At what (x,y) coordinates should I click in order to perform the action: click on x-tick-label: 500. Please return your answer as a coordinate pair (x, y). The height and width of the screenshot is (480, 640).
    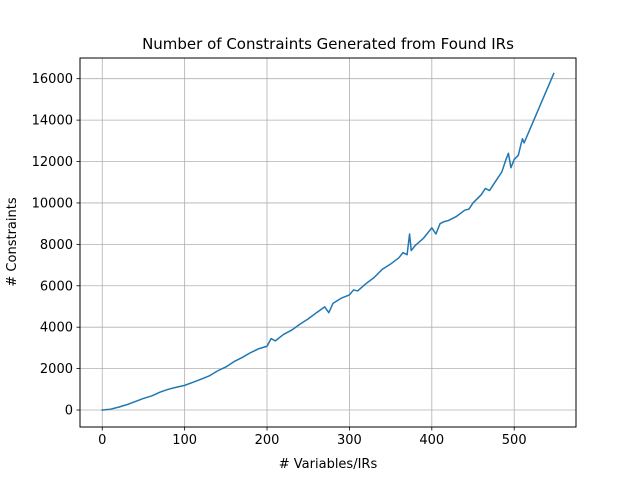
    Looking at the image, I should click on (514, 440).